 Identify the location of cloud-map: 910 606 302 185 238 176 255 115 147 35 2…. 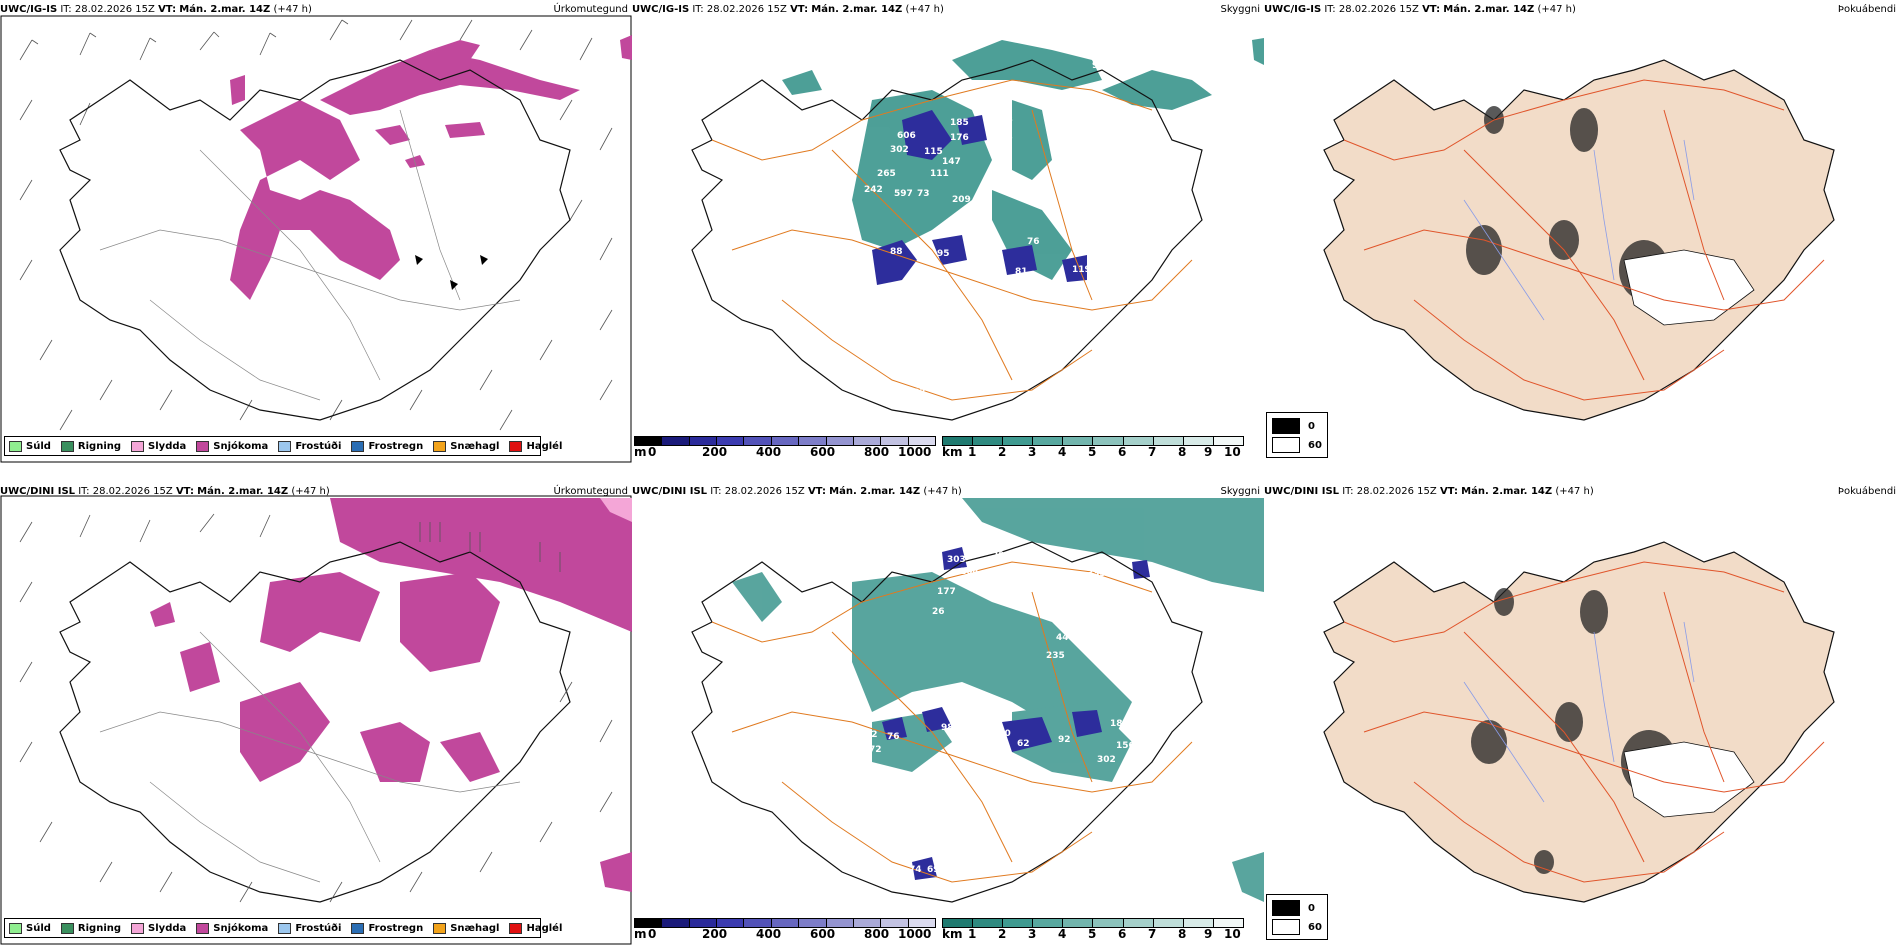
(977, 229).